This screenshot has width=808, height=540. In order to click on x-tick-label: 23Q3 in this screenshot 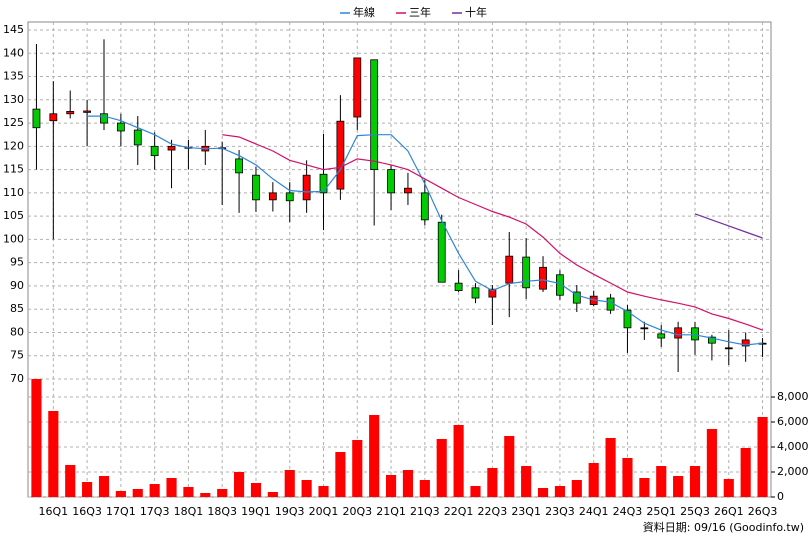, I will do `click(560, 511)`.